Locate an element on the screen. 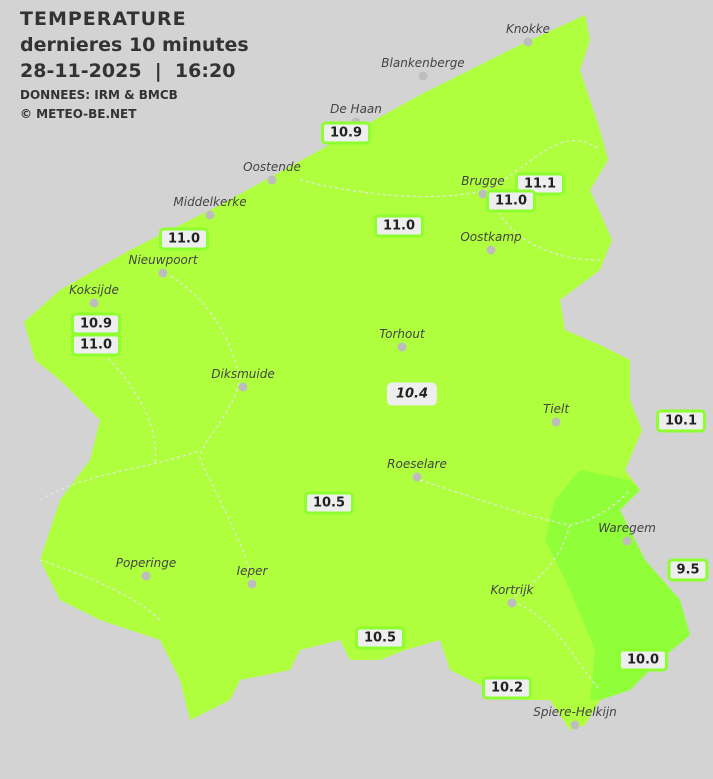 This screenshot has width=713, height=779. city-label: Poperinge is located at coordinates (146, 563).